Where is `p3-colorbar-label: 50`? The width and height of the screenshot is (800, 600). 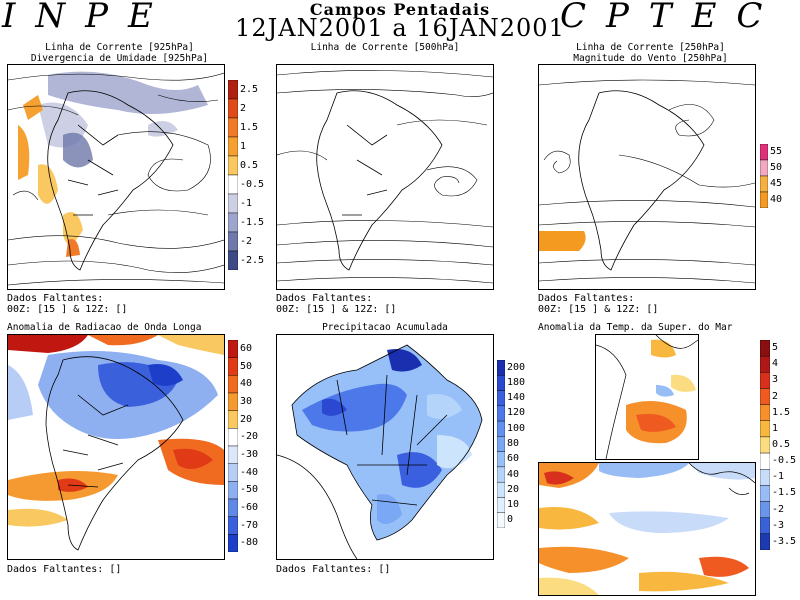 p3-colorbar-label: 50 is located at coordinates (776, 167).